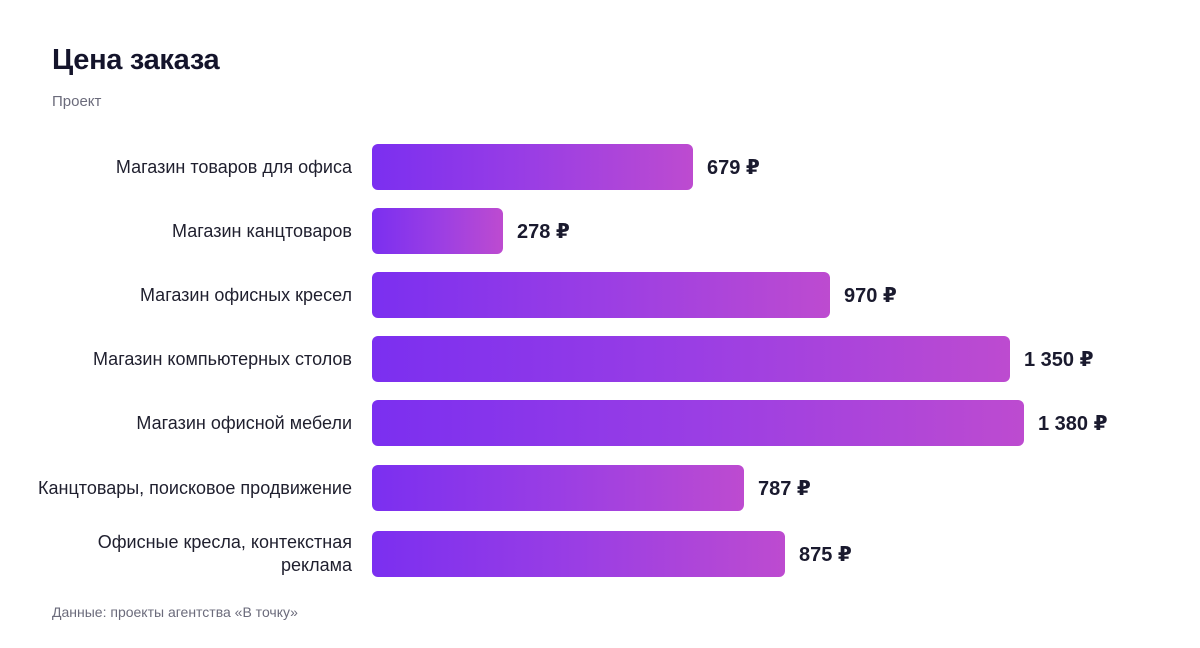  What do you see at coordinates (222, 358) in the screenshot?
I see `category-label: Магазин компьютерных столов` at bounding box center [222, 358].